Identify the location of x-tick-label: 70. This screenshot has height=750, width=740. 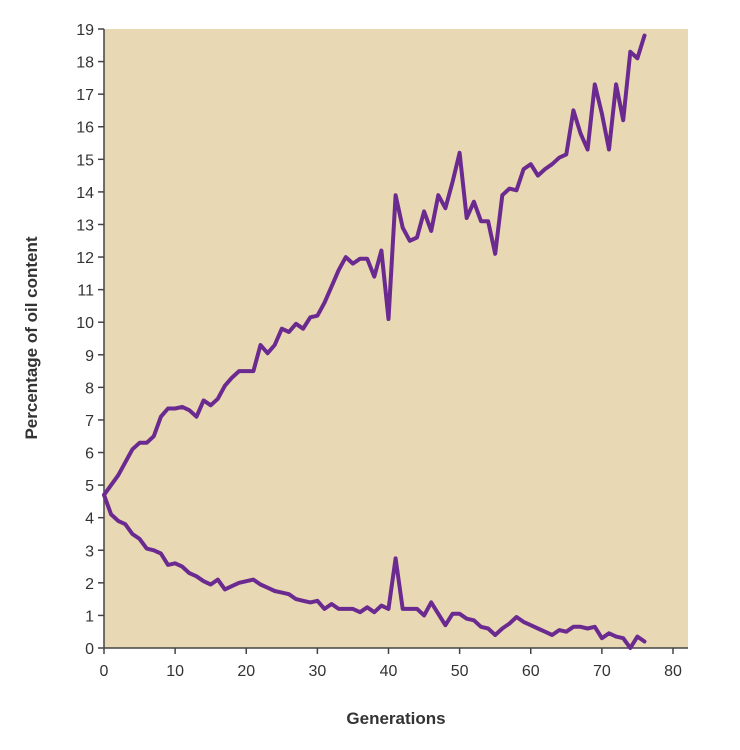
(602, 671).